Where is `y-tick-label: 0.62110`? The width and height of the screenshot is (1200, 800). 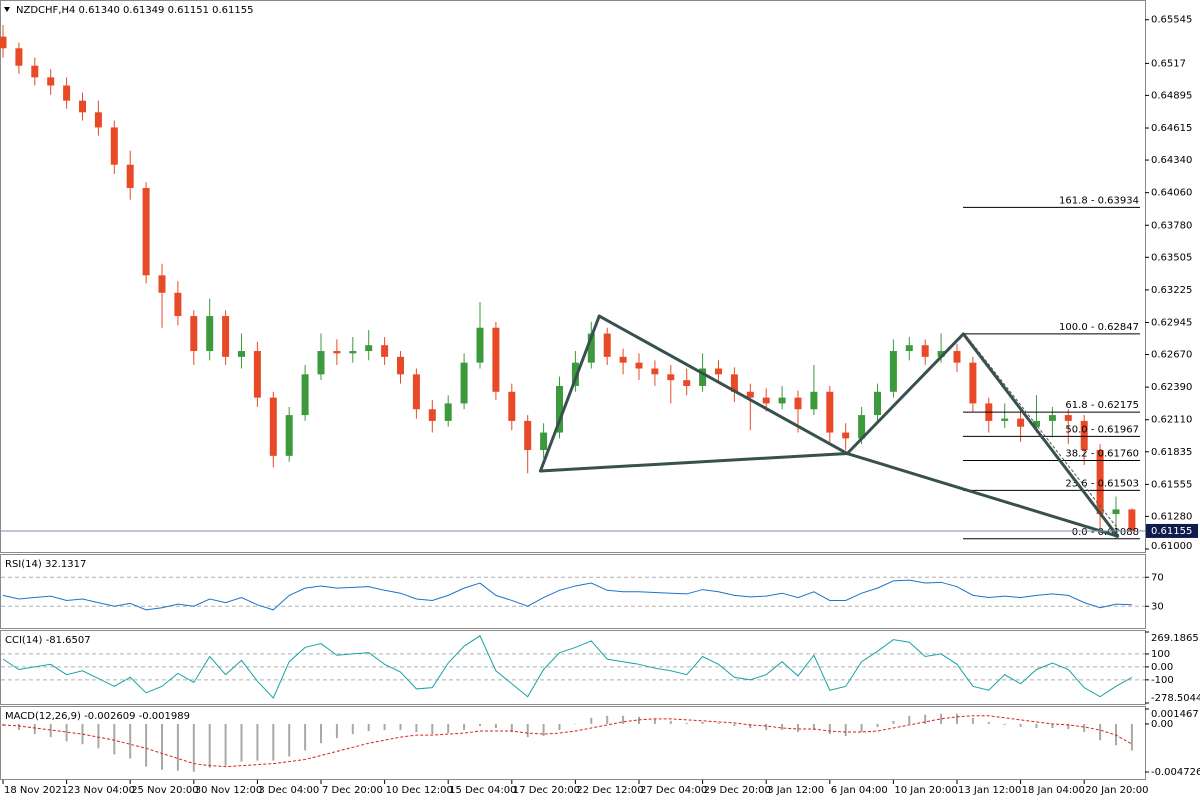
y-tick-label: 0.62110 is located at coordinates (1171, 420).